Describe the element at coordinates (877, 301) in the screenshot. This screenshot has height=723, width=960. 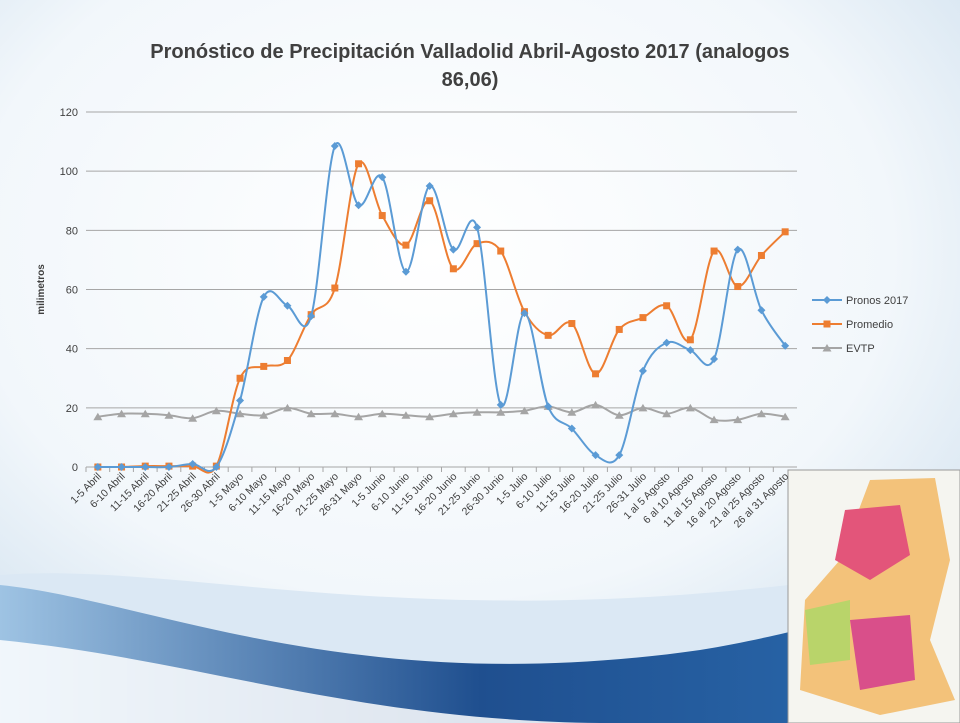
I see `legend-label: Pronos 2017` at that location.